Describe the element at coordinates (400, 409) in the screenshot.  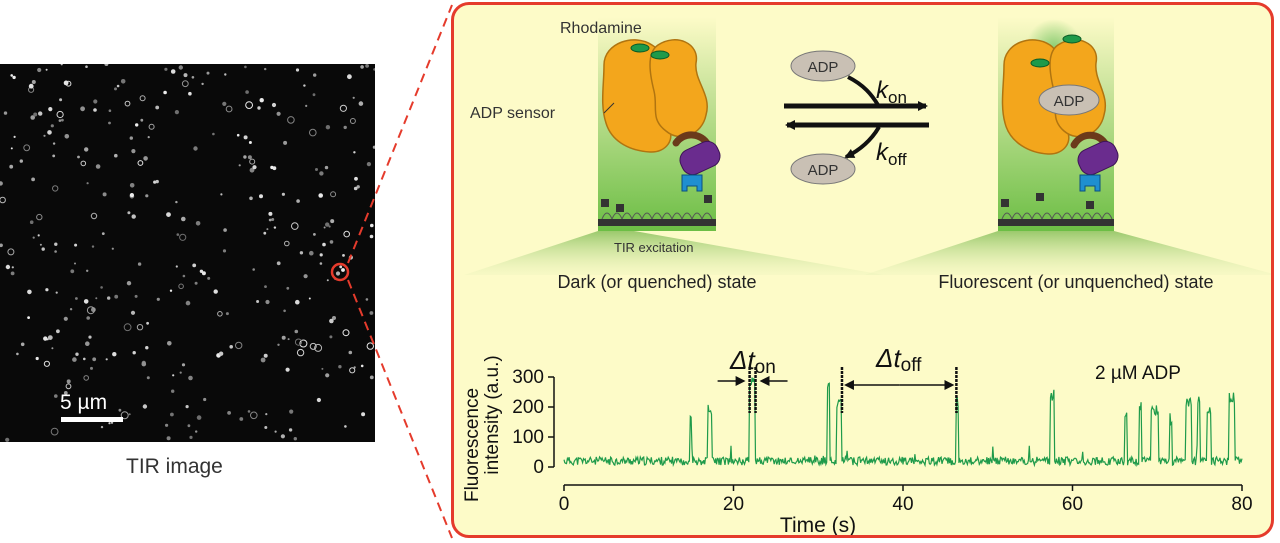
I see `zoom-line-bottom` at that location.